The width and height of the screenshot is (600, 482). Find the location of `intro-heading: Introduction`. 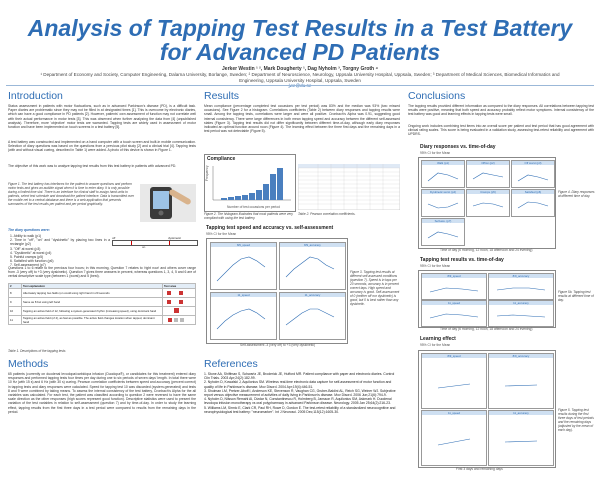

intro-heading: Introduction is located at coordinates (35, 96).